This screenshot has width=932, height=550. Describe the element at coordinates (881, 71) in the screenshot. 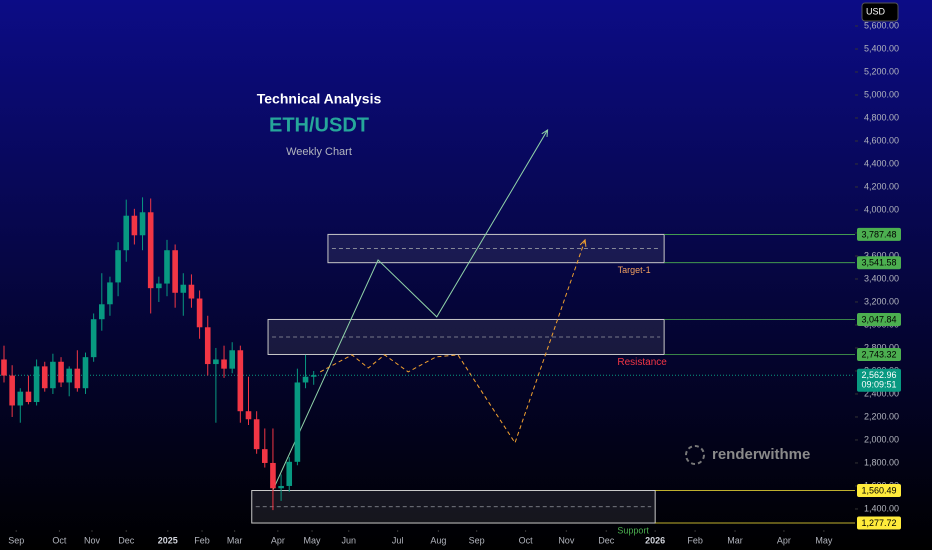

I see `y-tick-label: 5,200.00` at that location.